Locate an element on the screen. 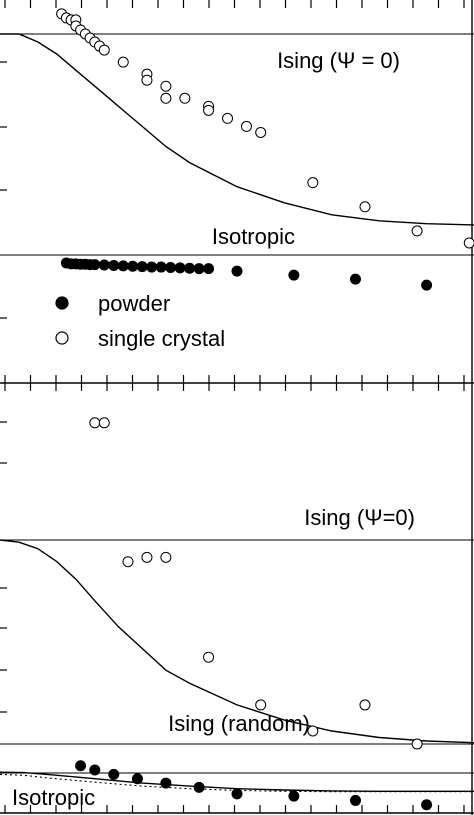 The width and height of the screenshot is (474, 815). legend-marker-single-crystal is located at coordinates (62, 338).